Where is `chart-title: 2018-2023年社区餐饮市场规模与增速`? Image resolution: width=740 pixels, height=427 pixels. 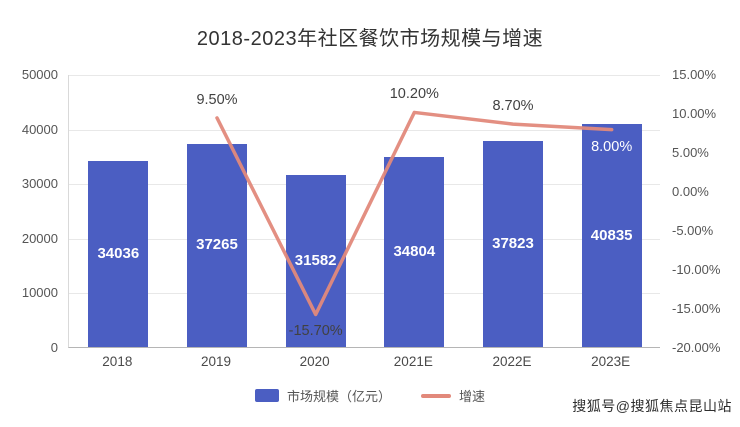
chart-title: 2018-2023年社区餐饮市场规模与增速 is located at coordinates (370, 39).